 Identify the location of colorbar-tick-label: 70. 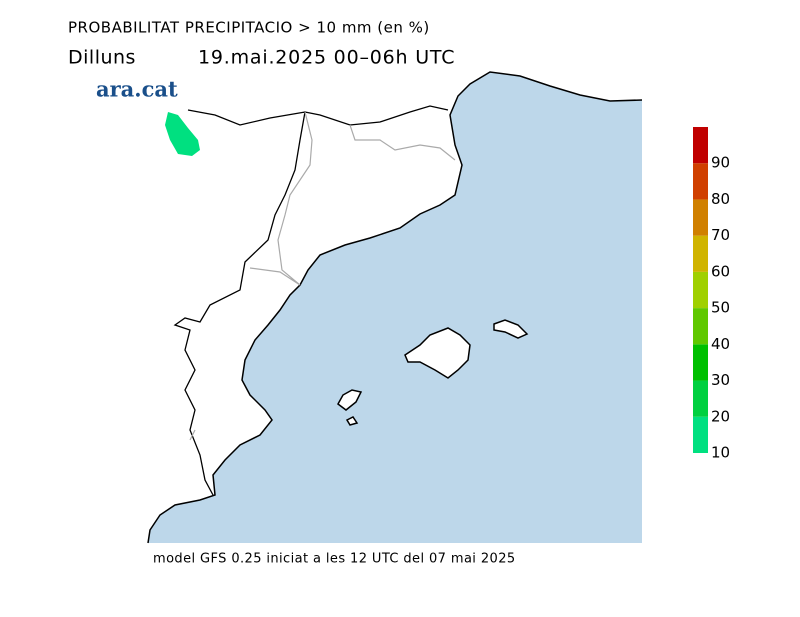
(720, 235).